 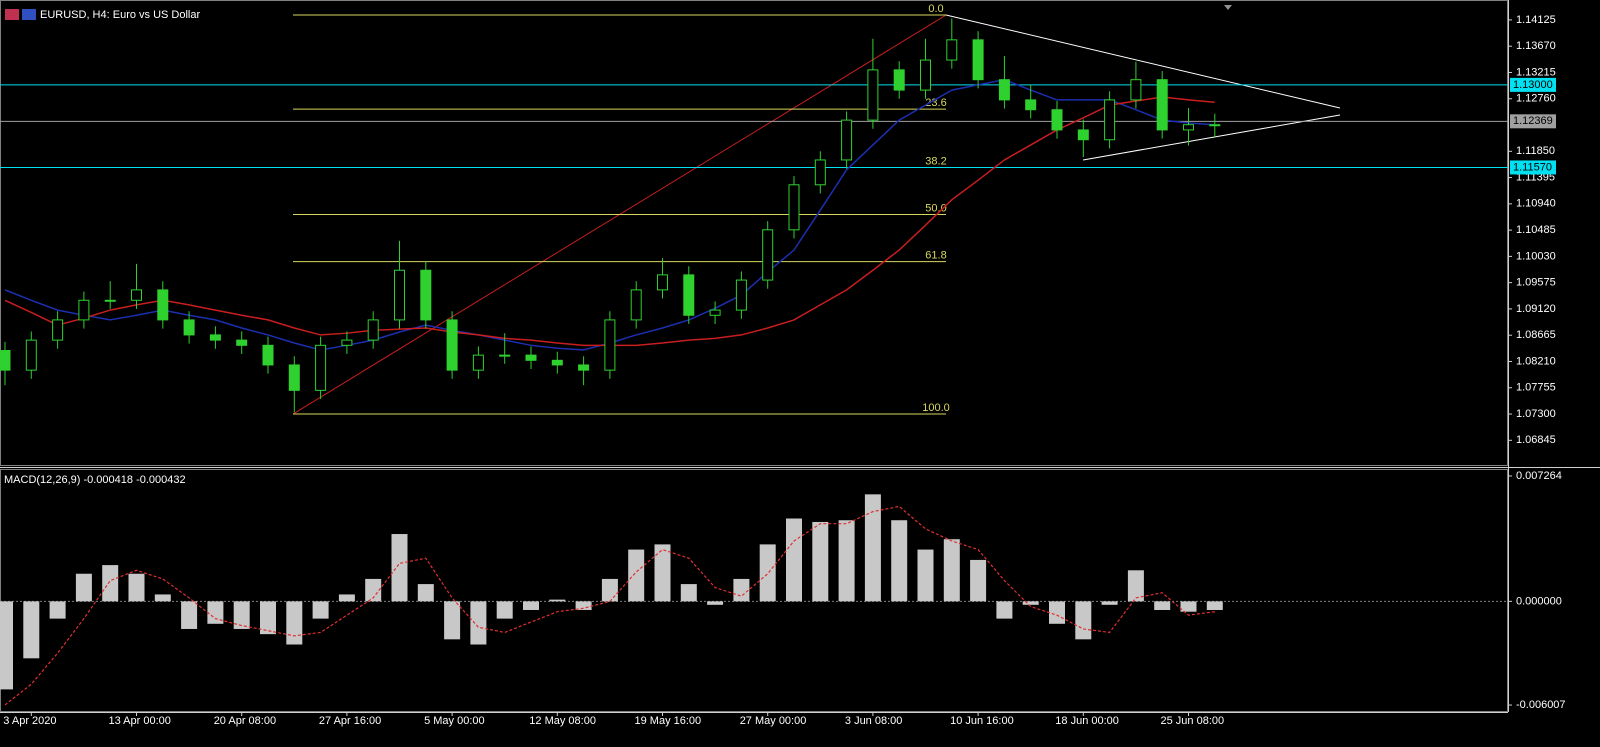 I want to click on y-tick-label: 1.11850, so click(x=1535, y=151).